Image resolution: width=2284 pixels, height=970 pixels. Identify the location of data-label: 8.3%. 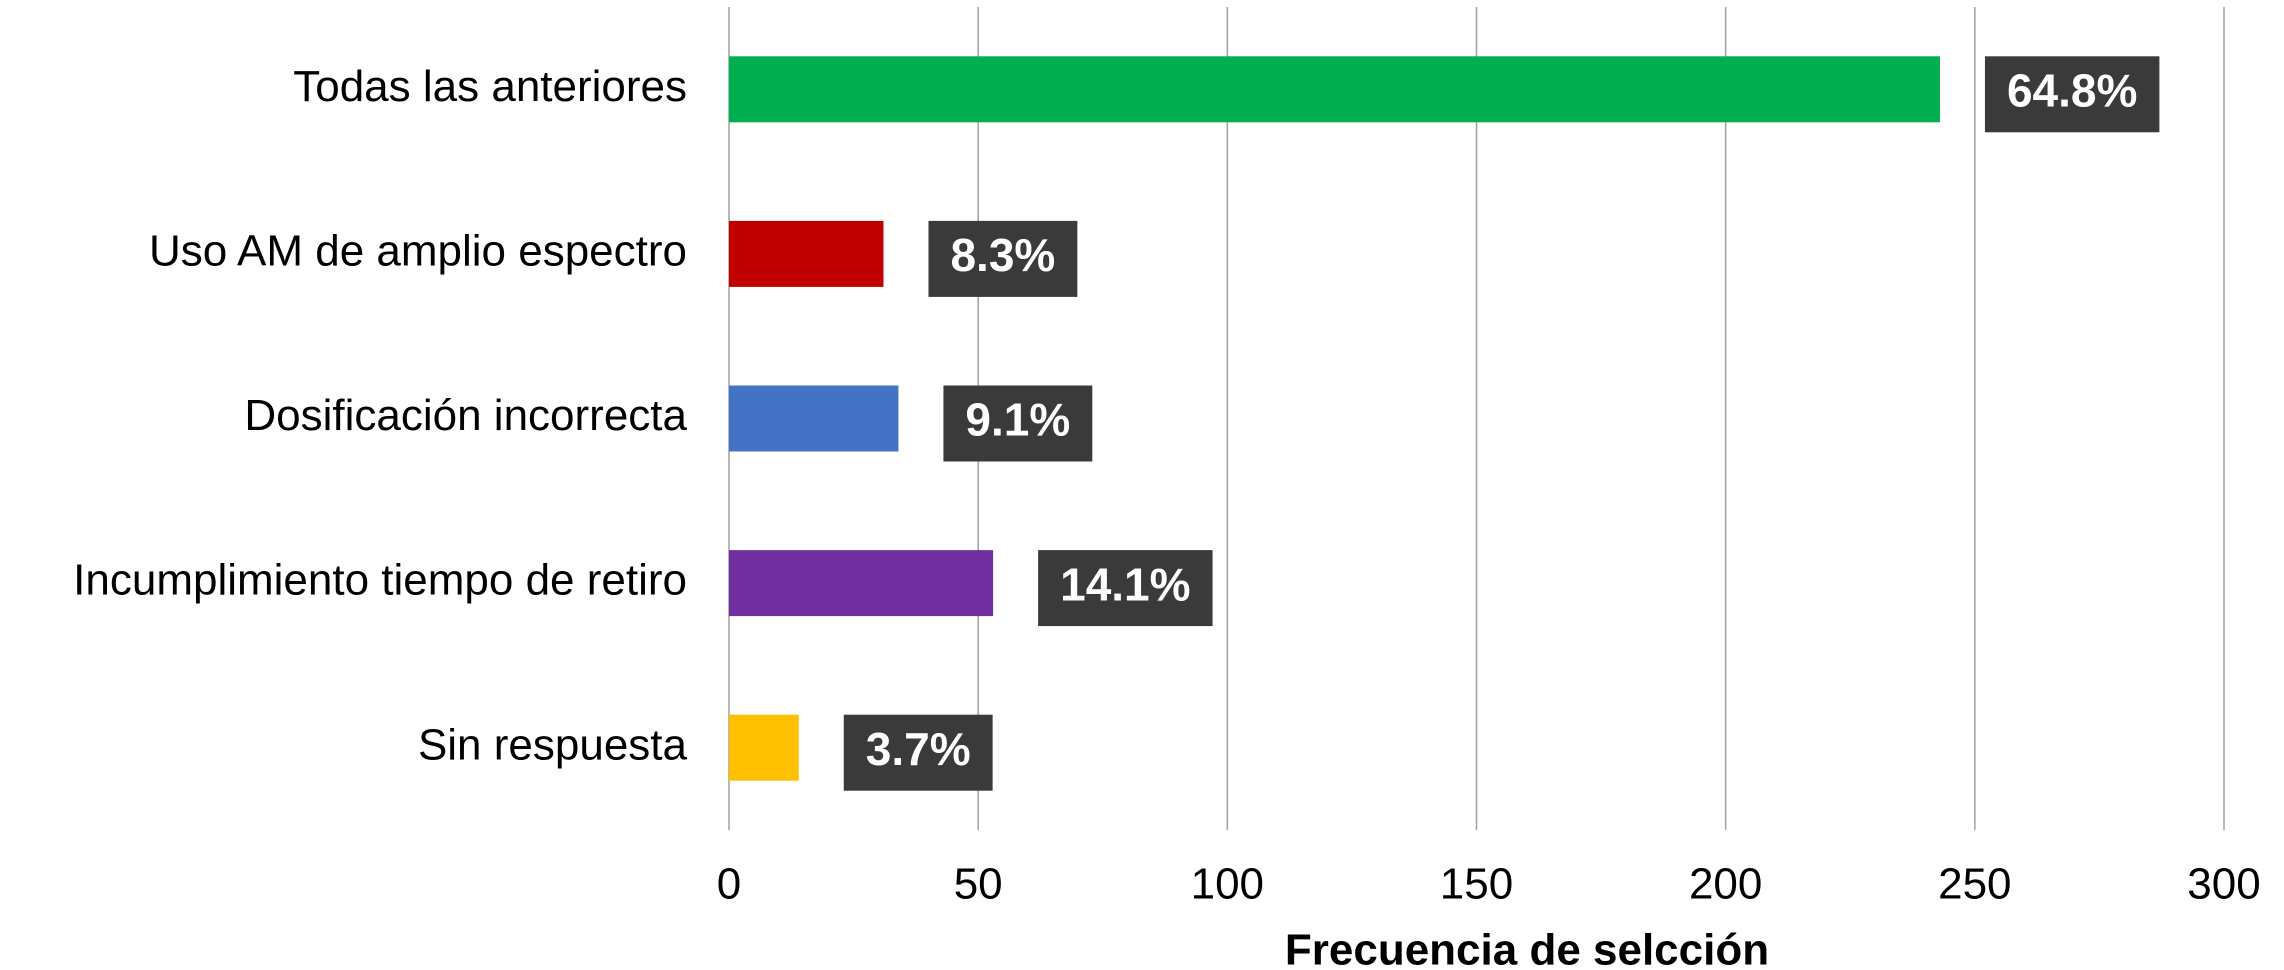
(1003, 258).